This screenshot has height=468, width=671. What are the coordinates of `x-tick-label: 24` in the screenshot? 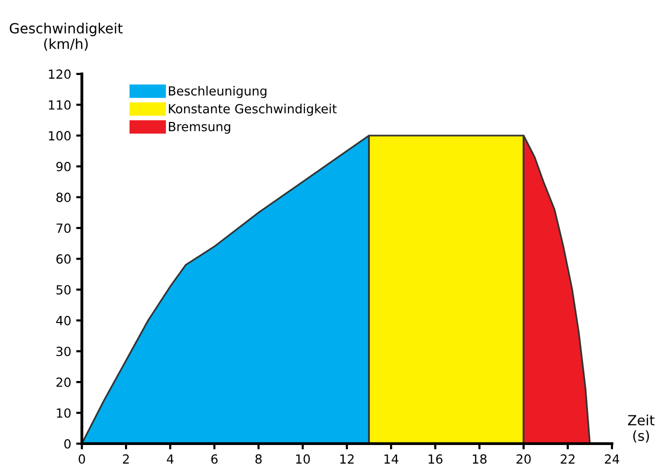 It's located at (612, 459).